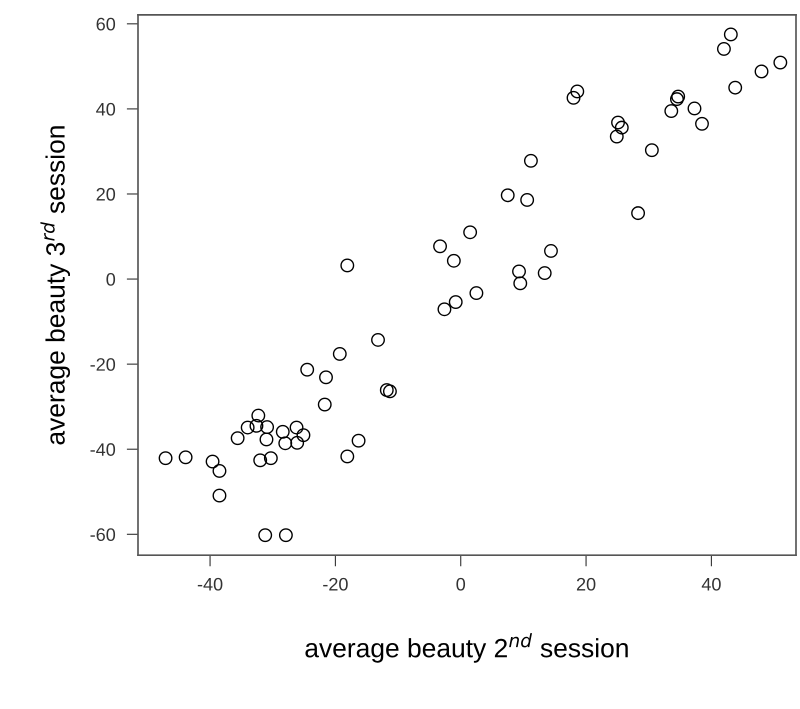  Describe the element at coordinates (461, 584) in the screenshot. I see `x-tick-label: 0` at that location.